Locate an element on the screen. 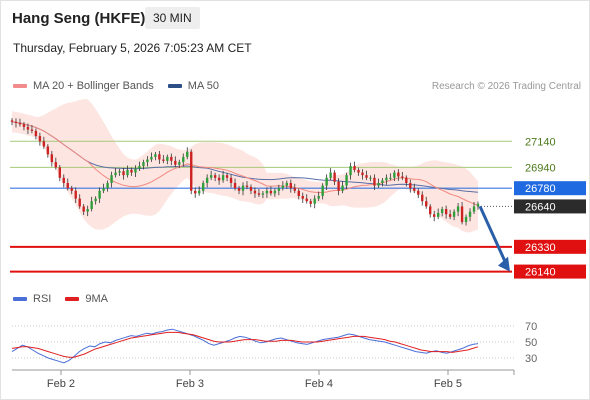 This screenshot has height=400, width=590. chart-header: Hang Seng (HKFE) 30 MIN is located at coordinates (295, 18).